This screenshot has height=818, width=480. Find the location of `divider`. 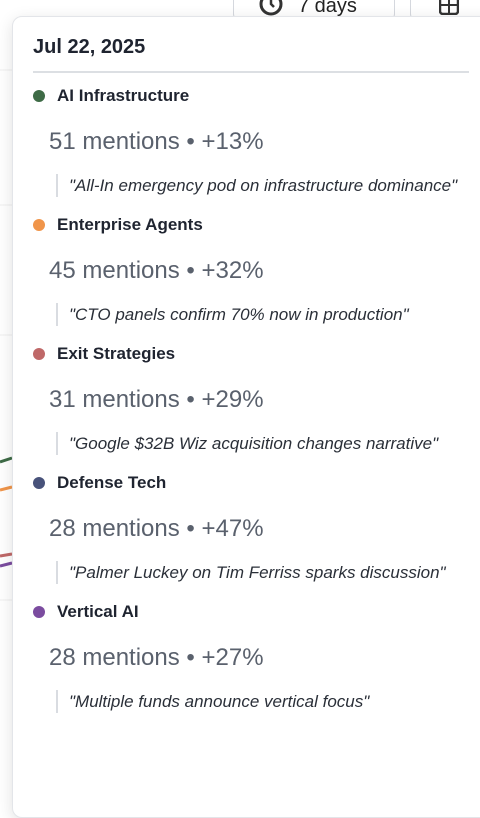

divider is located at coordinates (251, 72).